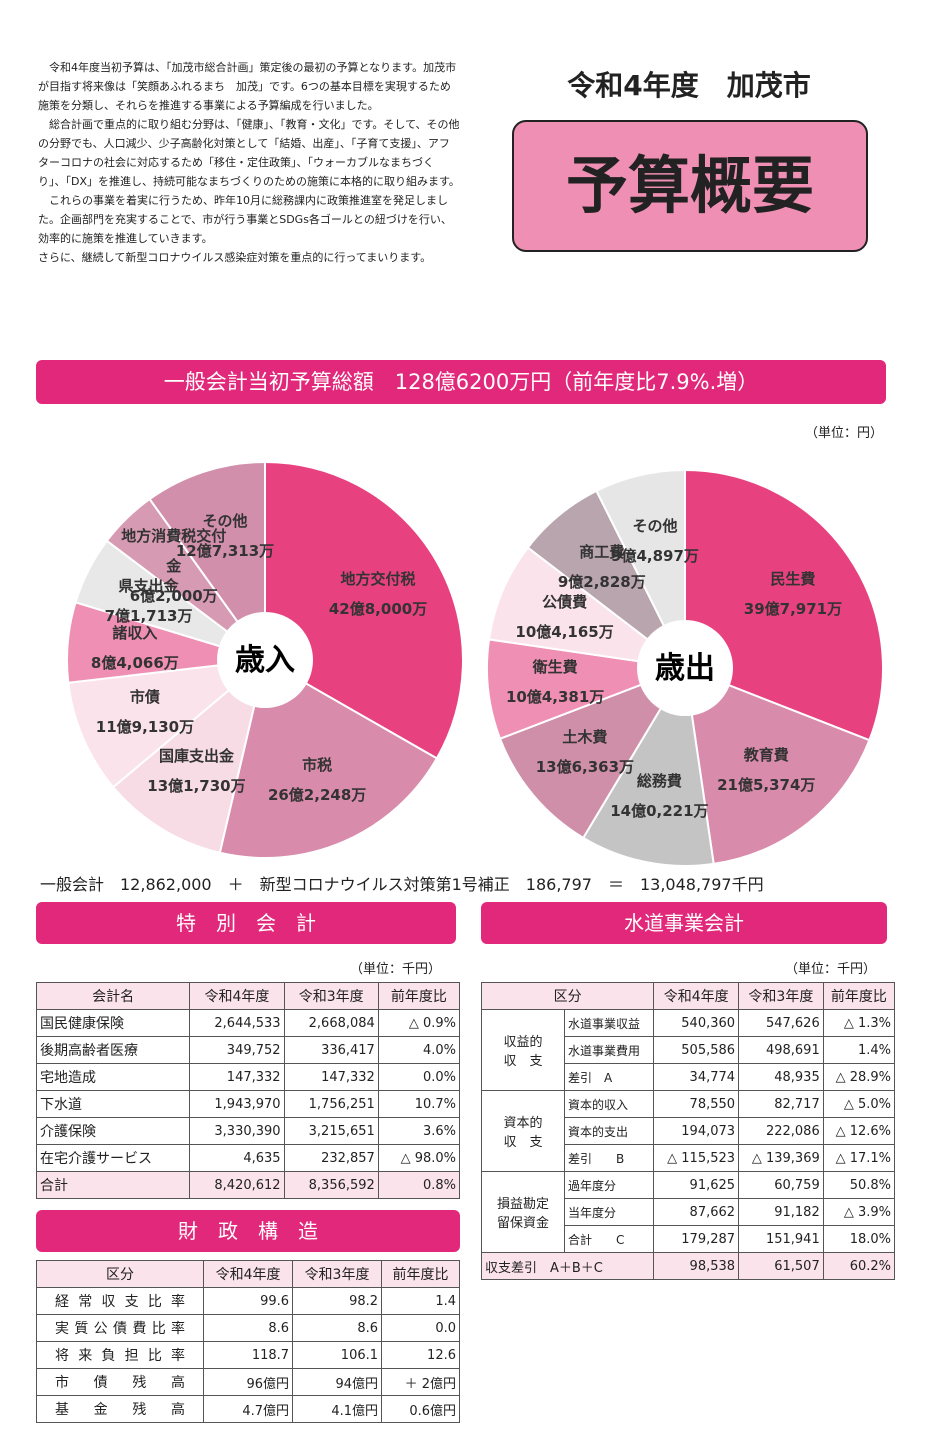 The image size is (938, 1449). I want to click on table-cell: 91,625, so click(696, 1185).